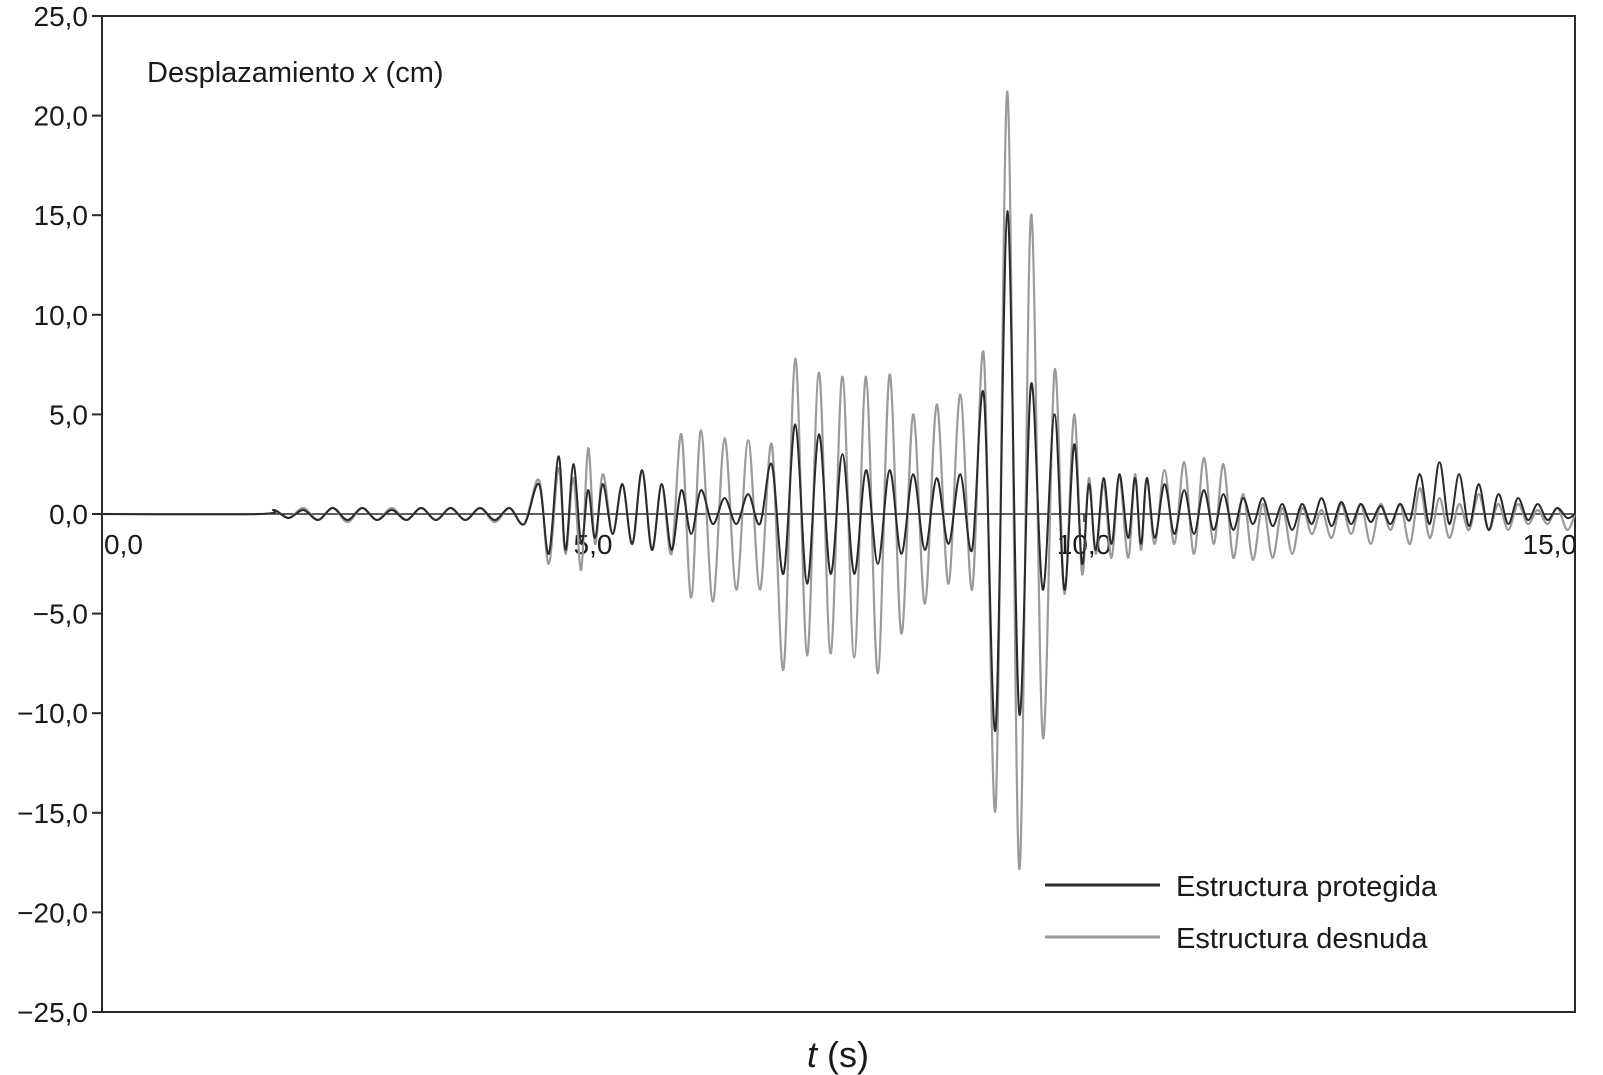  I want to click on x-axis-label-variable: t, so click(813, 1054).